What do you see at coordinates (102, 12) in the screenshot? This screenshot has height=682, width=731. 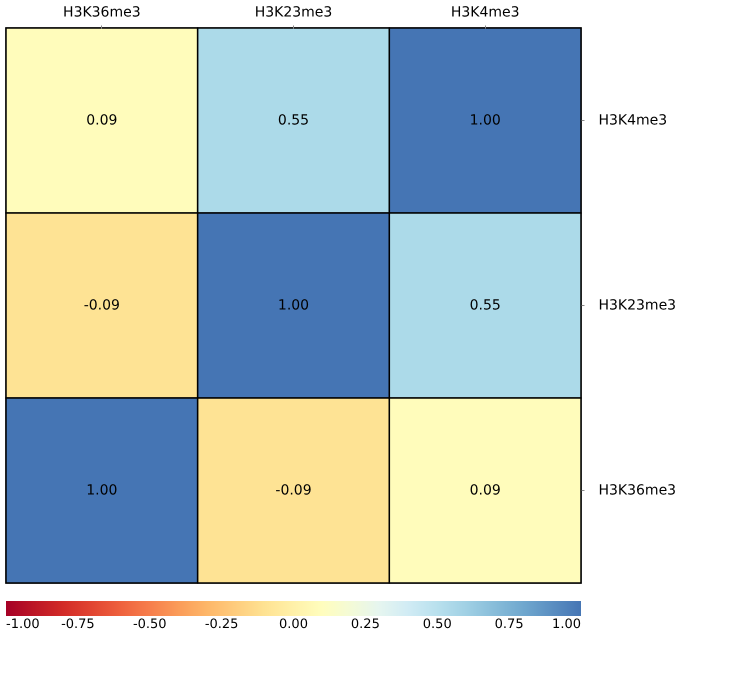 I see `x-tick-label: H3K36me3` at bounding box center [102, 12].